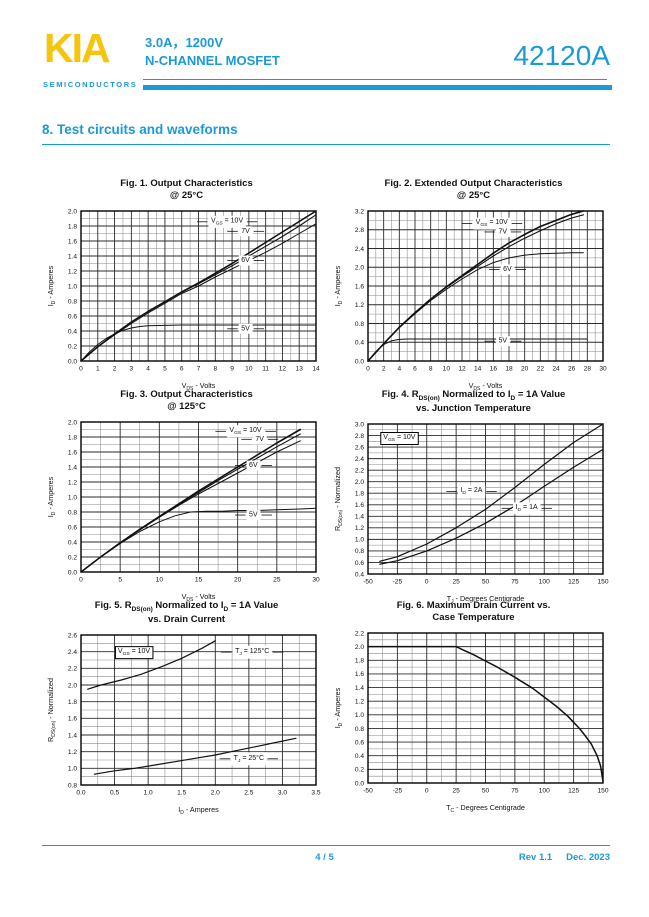 The width and height of the screenshot is (649, 917). What do you see at coordinates (282, 792) in the screenshot?
I see `svg-text: 3.0` at bounding box center [282, 792].